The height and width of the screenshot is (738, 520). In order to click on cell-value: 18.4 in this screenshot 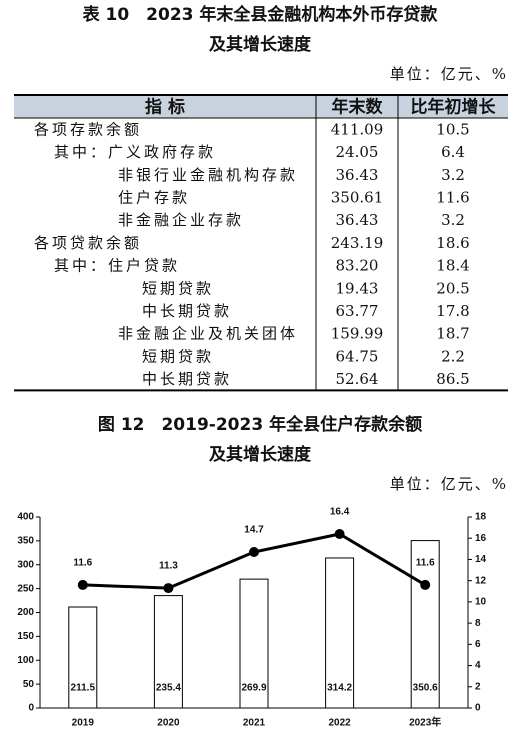, I will do `click(452, 266)`.